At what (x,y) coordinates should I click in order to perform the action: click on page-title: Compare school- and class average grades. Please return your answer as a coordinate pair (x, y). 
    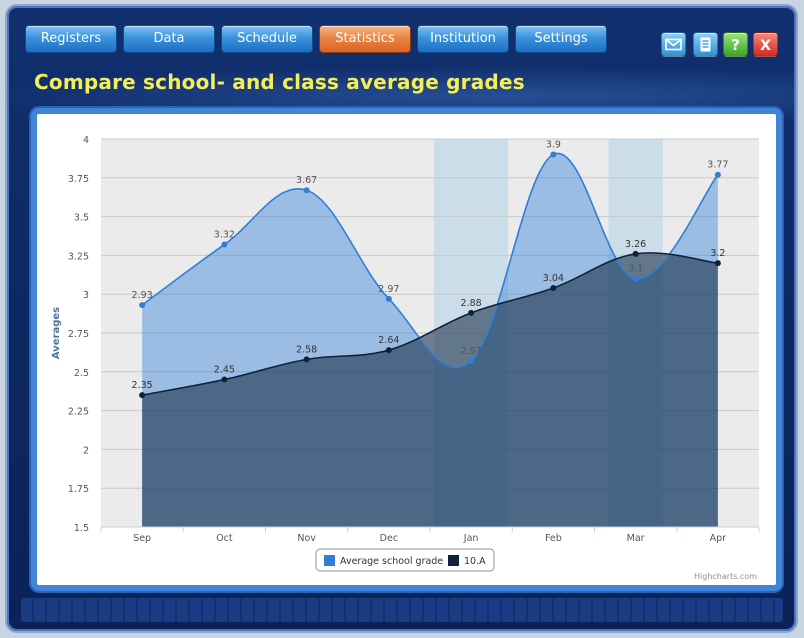
    Looking at the image, I should click on (279, 82).